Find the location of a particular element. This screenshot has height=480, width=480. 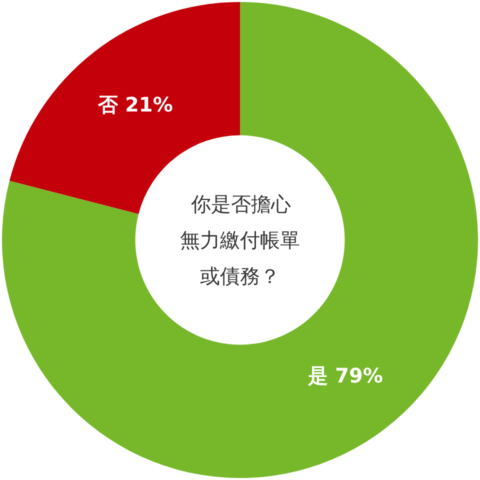

text: 你是否擔心 is located at coordinates (240, 204).